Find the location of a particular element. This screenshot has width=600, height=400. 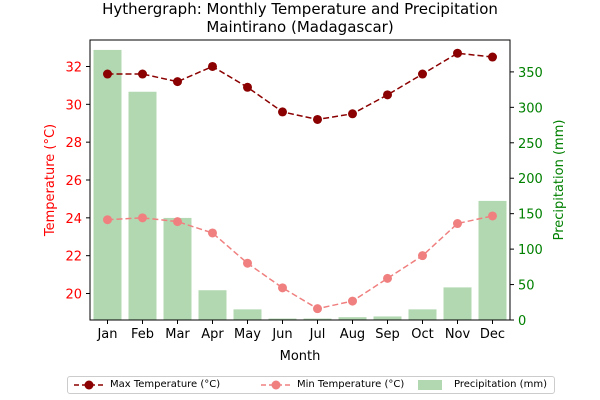

max-temp-point-sep is located at coordinates (387, 95).